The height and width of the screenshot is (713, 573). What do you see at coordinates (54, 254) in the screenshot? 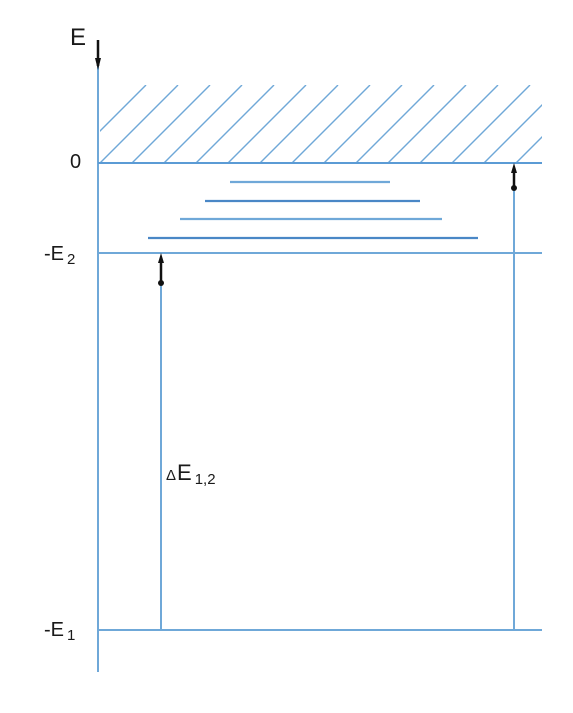
I see `level-e2-prefix: -E` at bounding box center [54, 254].